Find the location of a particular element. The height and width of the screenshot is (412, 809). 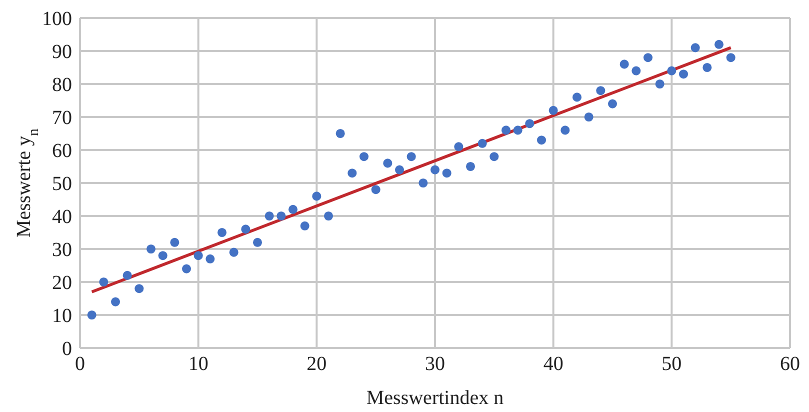

x-tick-label: 60 is located at coordinates (790, 364).